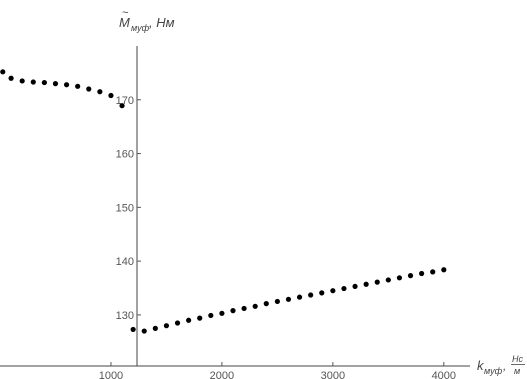 This screenshot has width=527, height=379. Describe the element at coordinates (125, 262) in the screenshot. I see `y-tick-label: 140` at that location.